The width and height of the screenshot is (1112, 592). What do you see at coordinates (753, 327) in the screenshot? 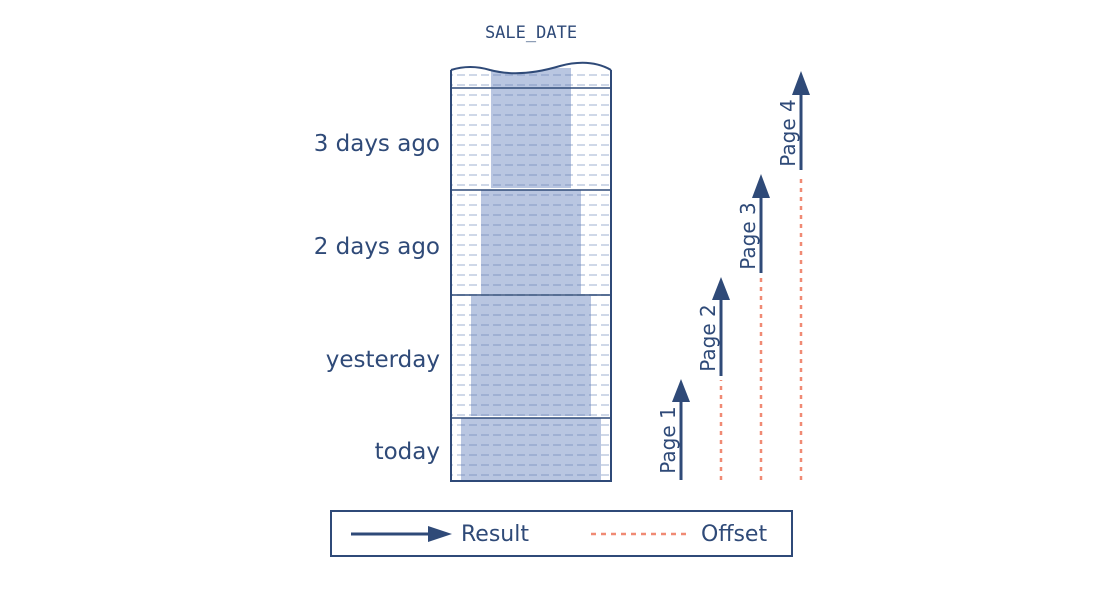
I see `page-3: Page 3` at bounding box center [753, 327].